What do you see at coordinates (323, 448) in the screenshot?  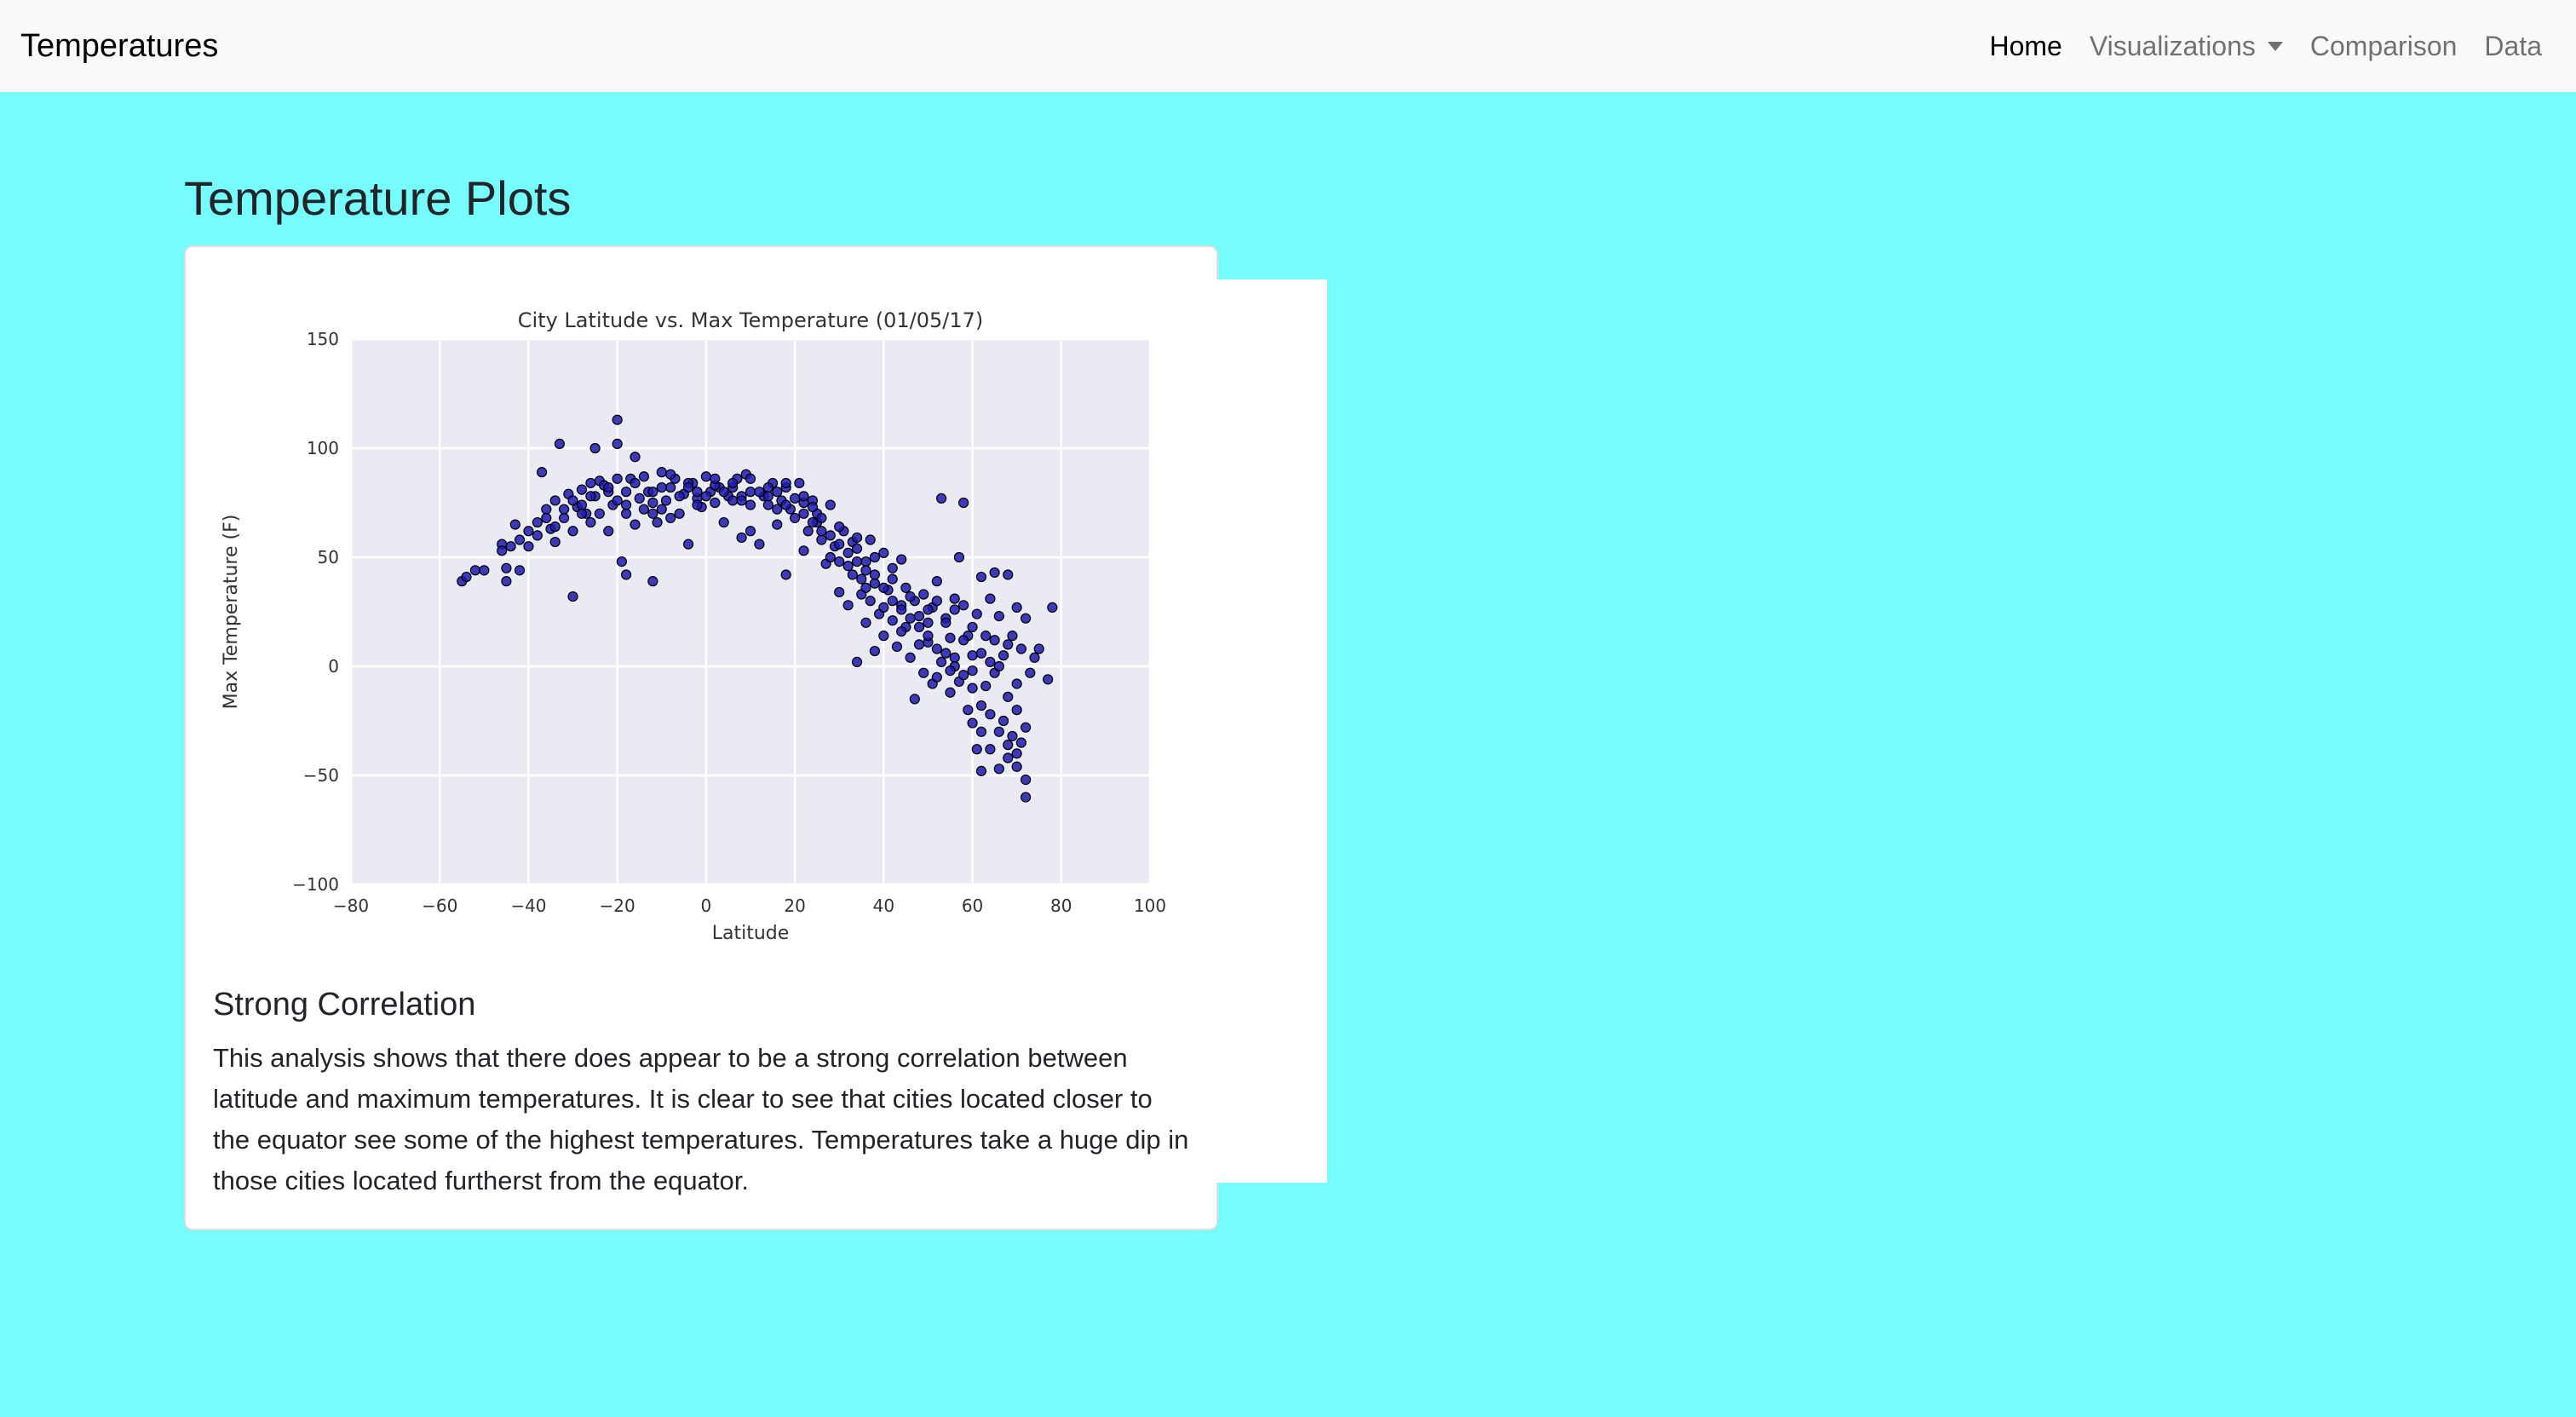 I see `y-tick-label: 100` at bounding box center [323, 448].